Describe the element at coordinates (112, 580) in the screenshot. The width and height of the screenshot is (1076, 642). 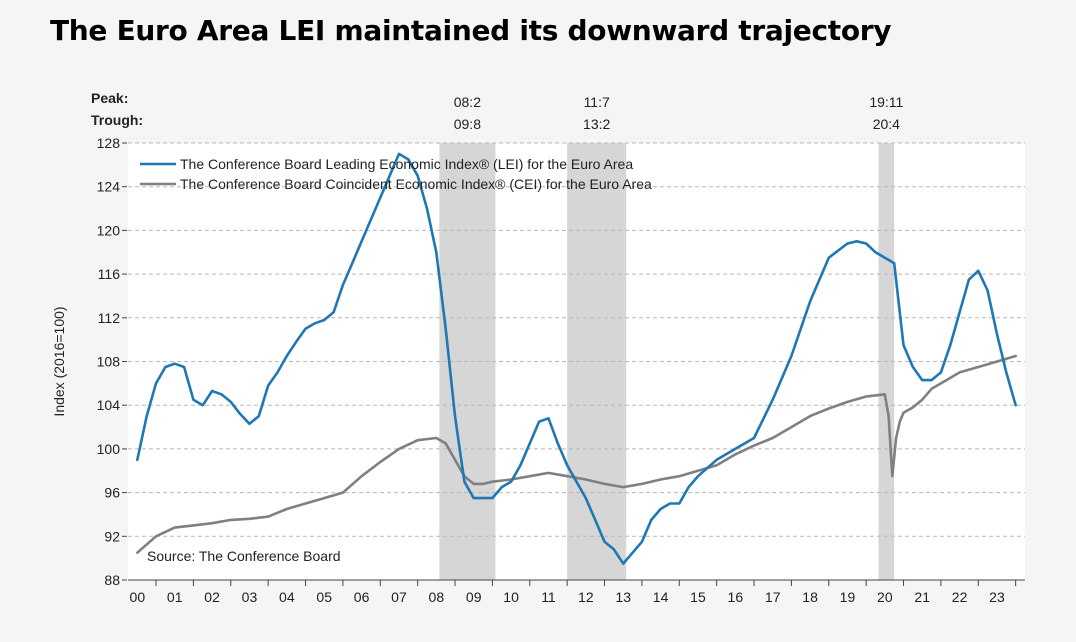
I see `y-tick-label: 88` at that location.